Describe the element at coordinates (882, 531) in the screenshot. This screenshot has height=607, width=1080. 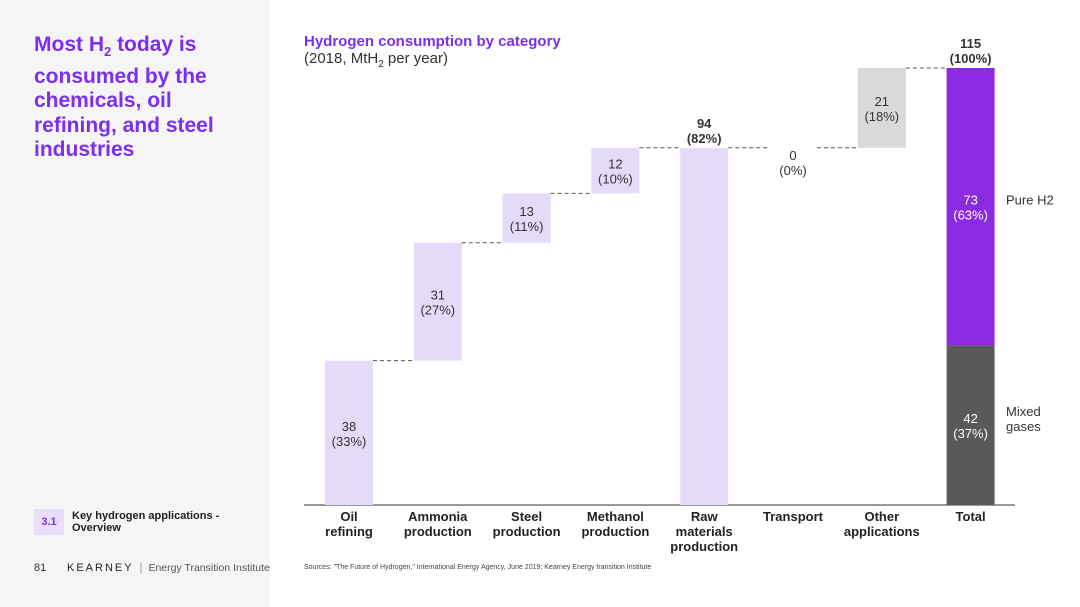
I see `category-label: applications` at that location.